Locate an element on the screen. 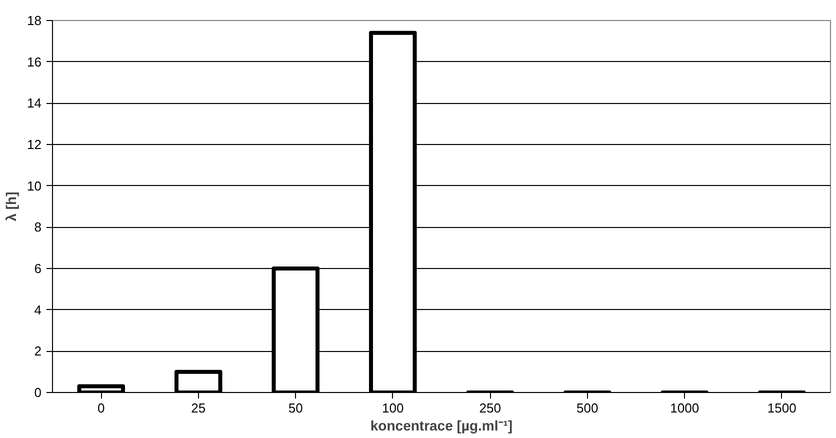 This screenshot has height=438, width=836. x-tick-label: 0 is located at coordinates (101, 408).